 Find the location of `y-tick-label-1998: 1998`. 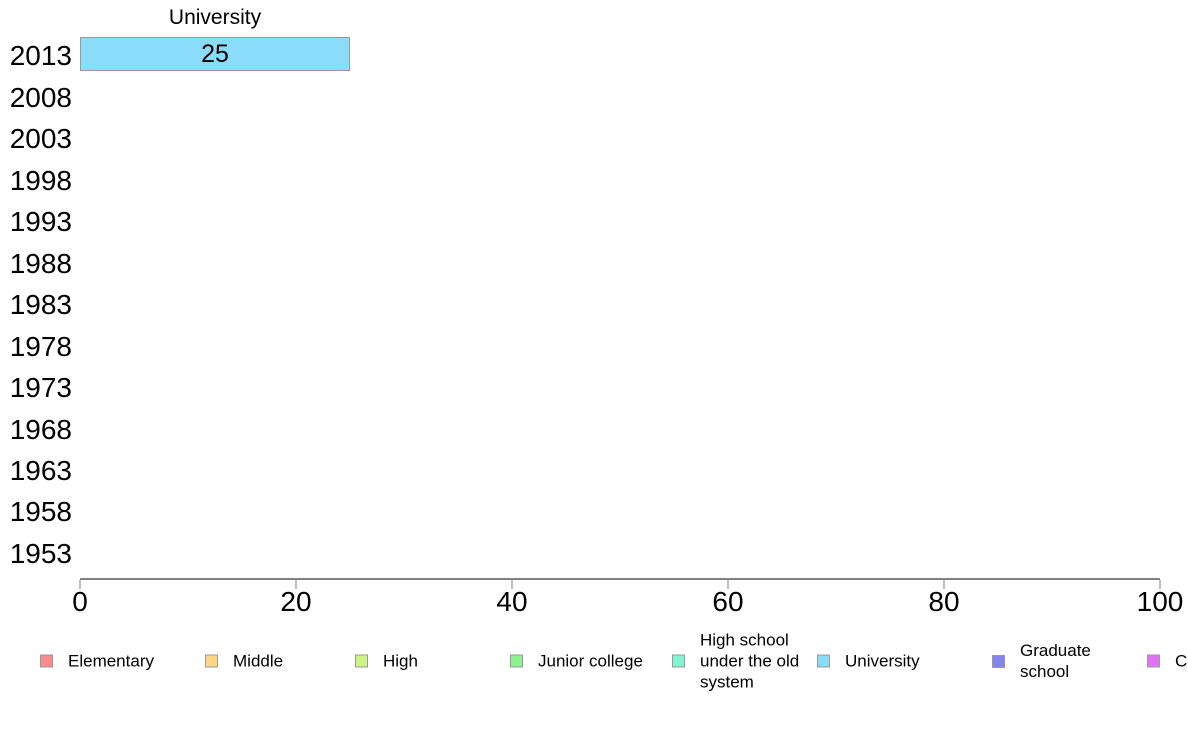

y-tick-label-1998: 1998 is located at coordinates (40, 180).